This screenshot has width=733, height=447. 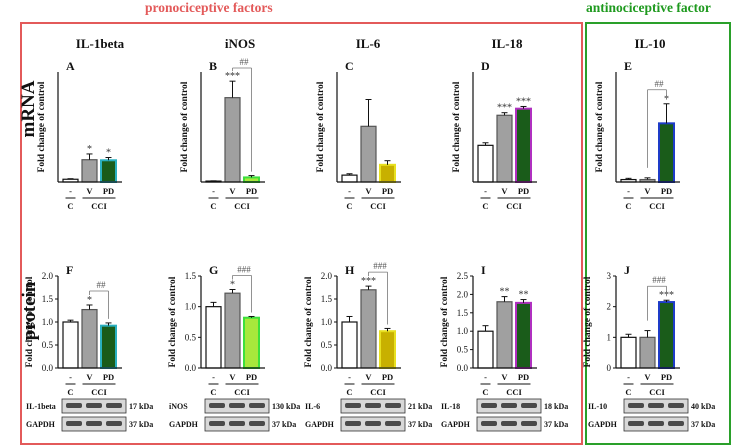 What do you see at coordinates (463, 276) in the screenshot?
I see `y-tick-label-I: 2.5` at bounding box center [463, 276].